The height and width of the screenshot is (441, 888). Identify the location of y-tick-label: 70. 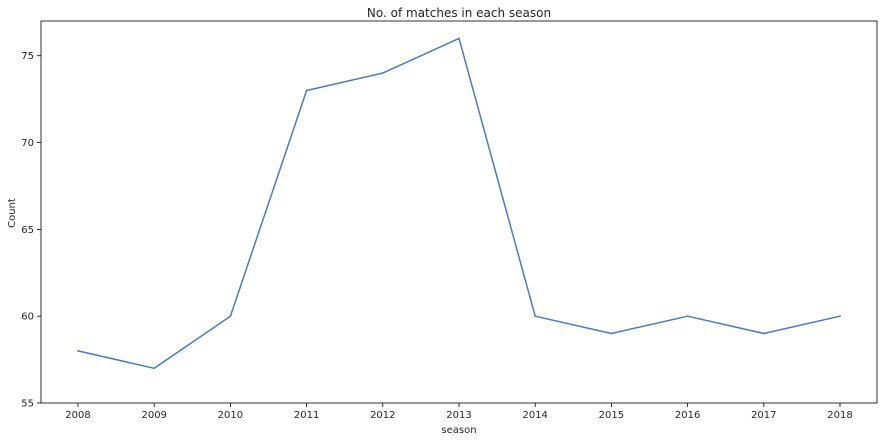
(27, 143).